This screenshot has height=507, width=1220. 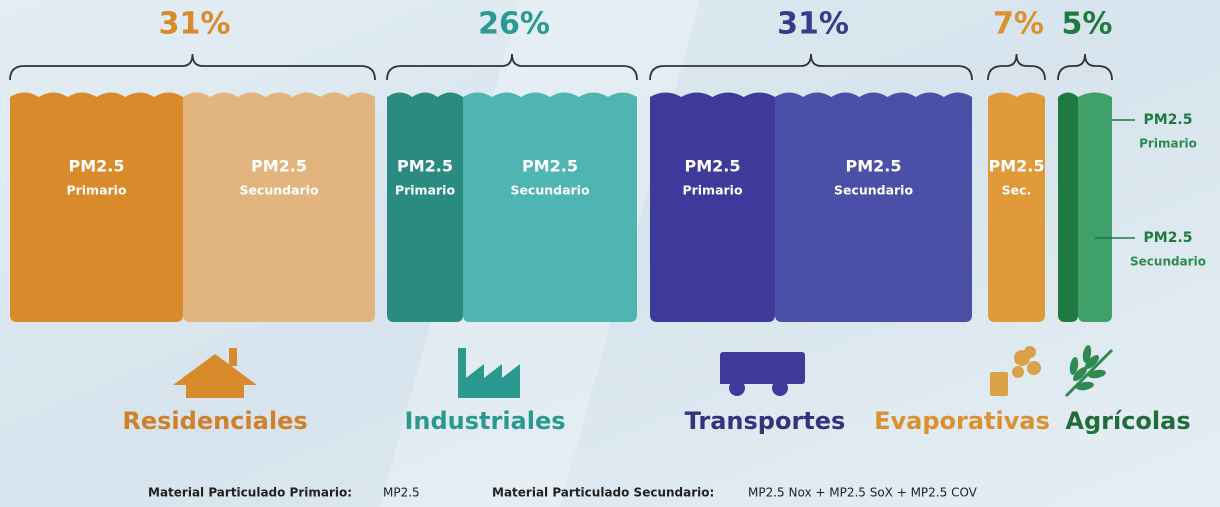 I want to click on evaporation-icon, so click(x=1015, y=371).